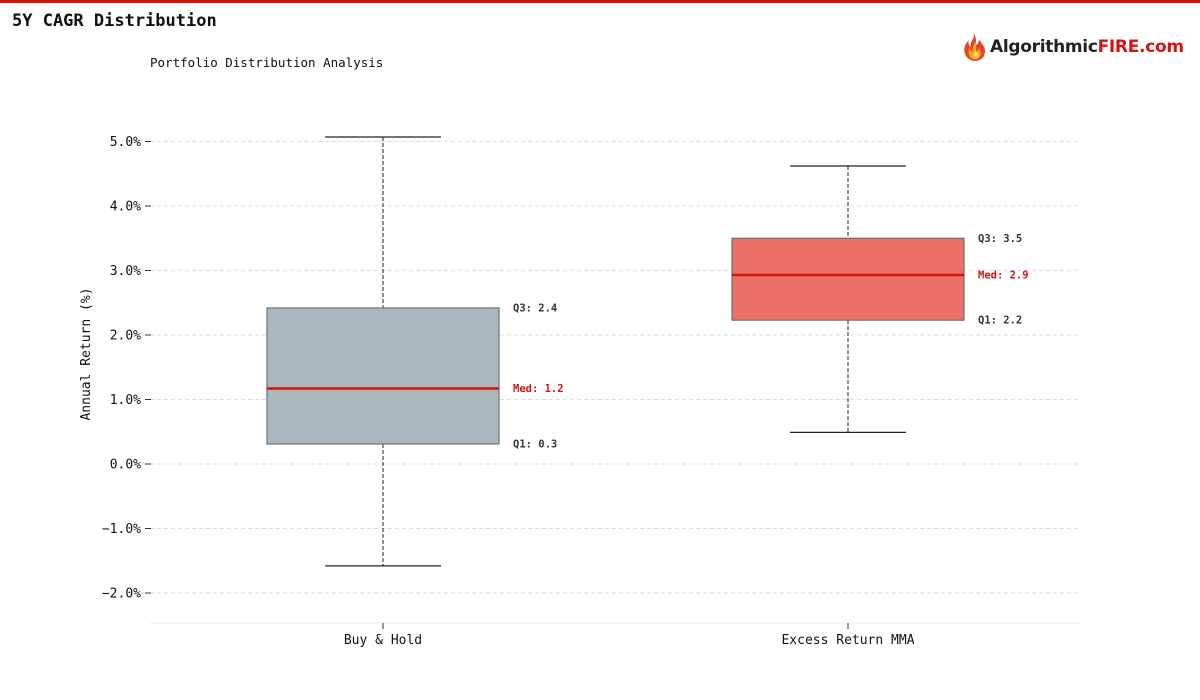 This screenshot has height=700, width=1200. I want to click on top-accent-bar, so click(600, 1).